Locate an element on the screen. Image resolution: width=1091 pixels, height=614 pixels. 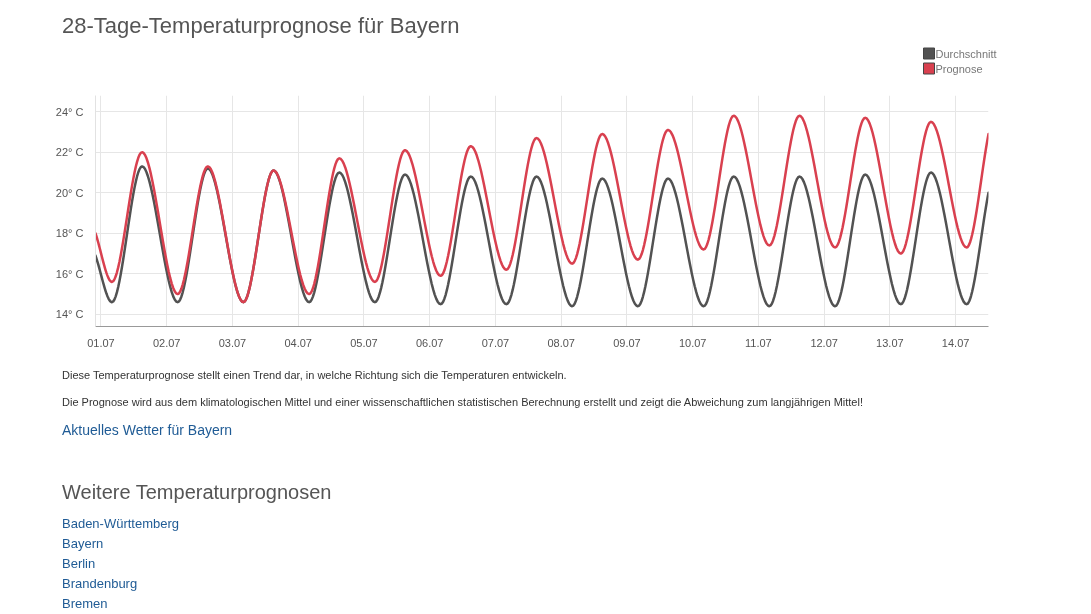
y-tick-label: 22° C is located at coordinates (69, 152).